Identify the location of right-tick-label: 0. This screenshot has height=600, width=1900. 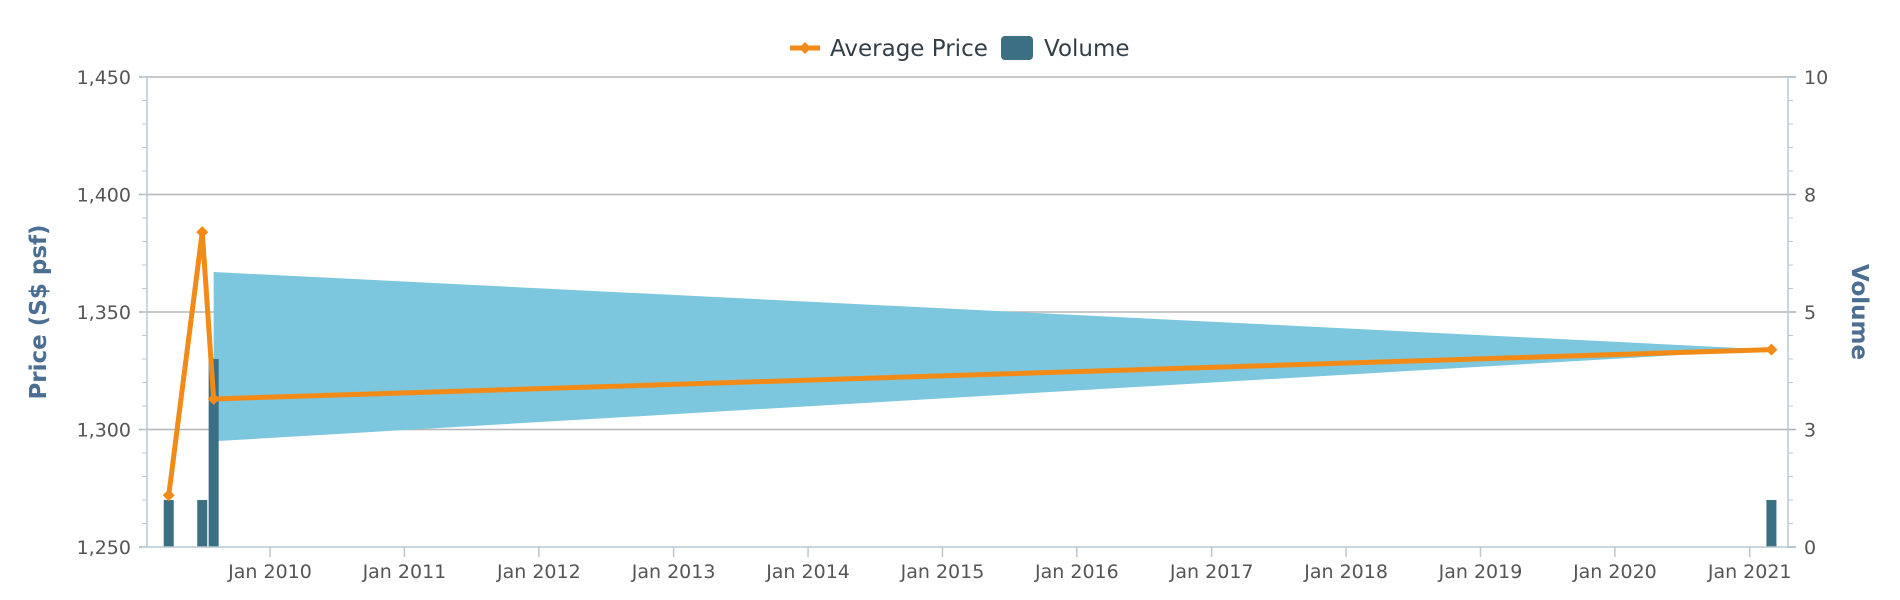
(1810, 548).